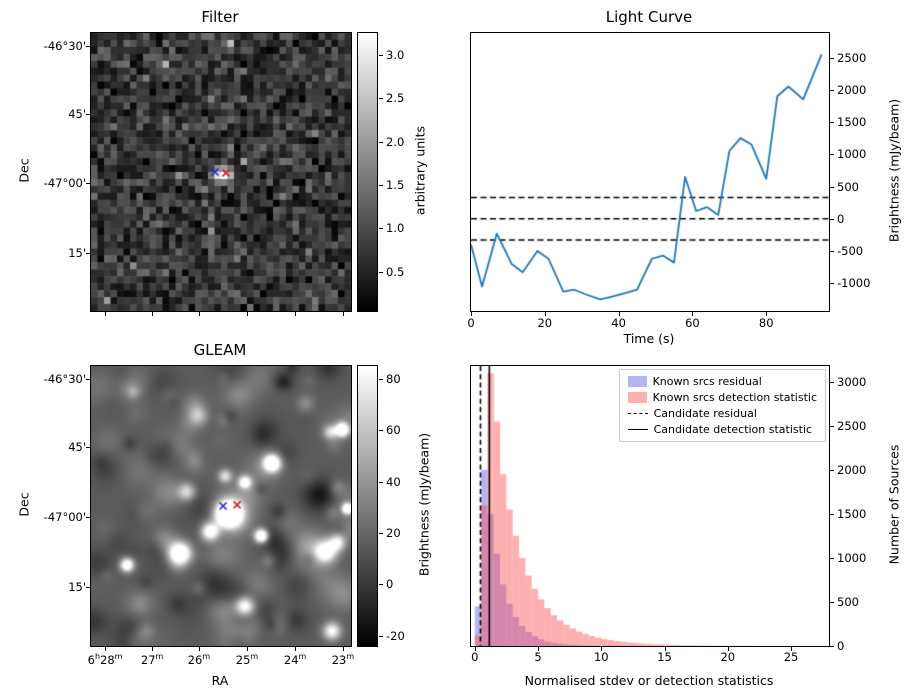 The image size is (916, 699). What do you see at coordinates (199, 659) in the screenshot?
I see `tick-label: 26m` at bounding box center [199, 659].